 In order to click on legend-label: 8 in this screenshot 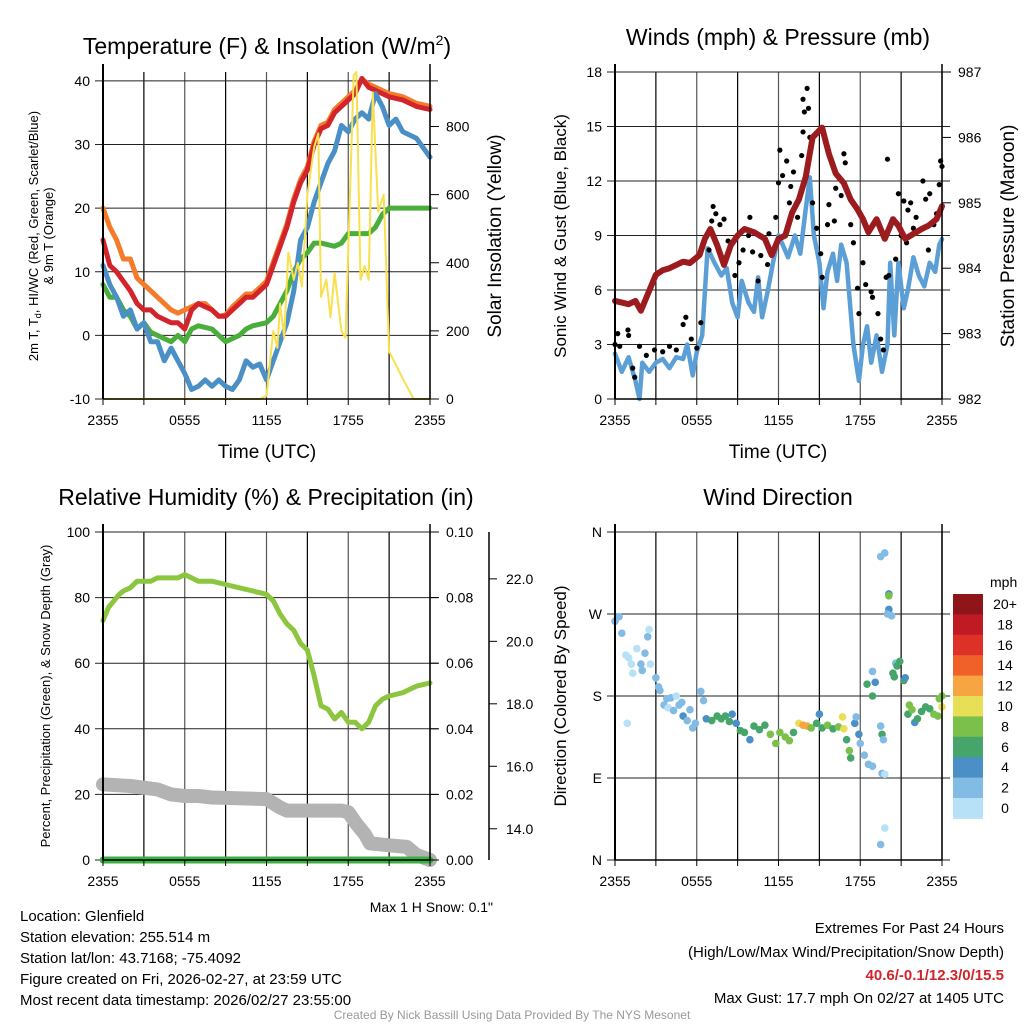, I will do `click(1005, 726)`.